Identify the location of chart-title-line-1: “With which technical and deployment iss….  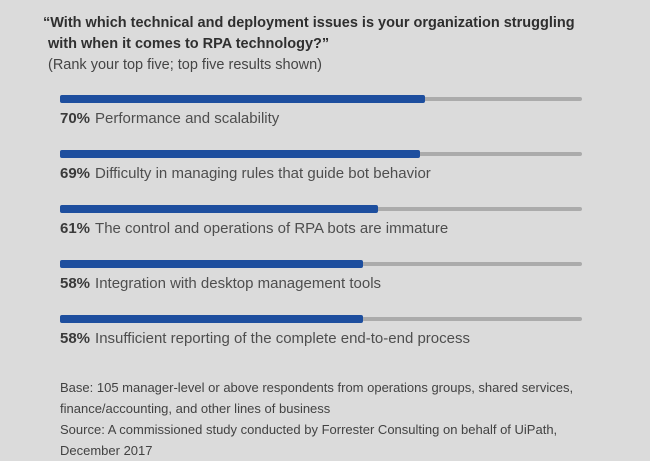
(309, 23).